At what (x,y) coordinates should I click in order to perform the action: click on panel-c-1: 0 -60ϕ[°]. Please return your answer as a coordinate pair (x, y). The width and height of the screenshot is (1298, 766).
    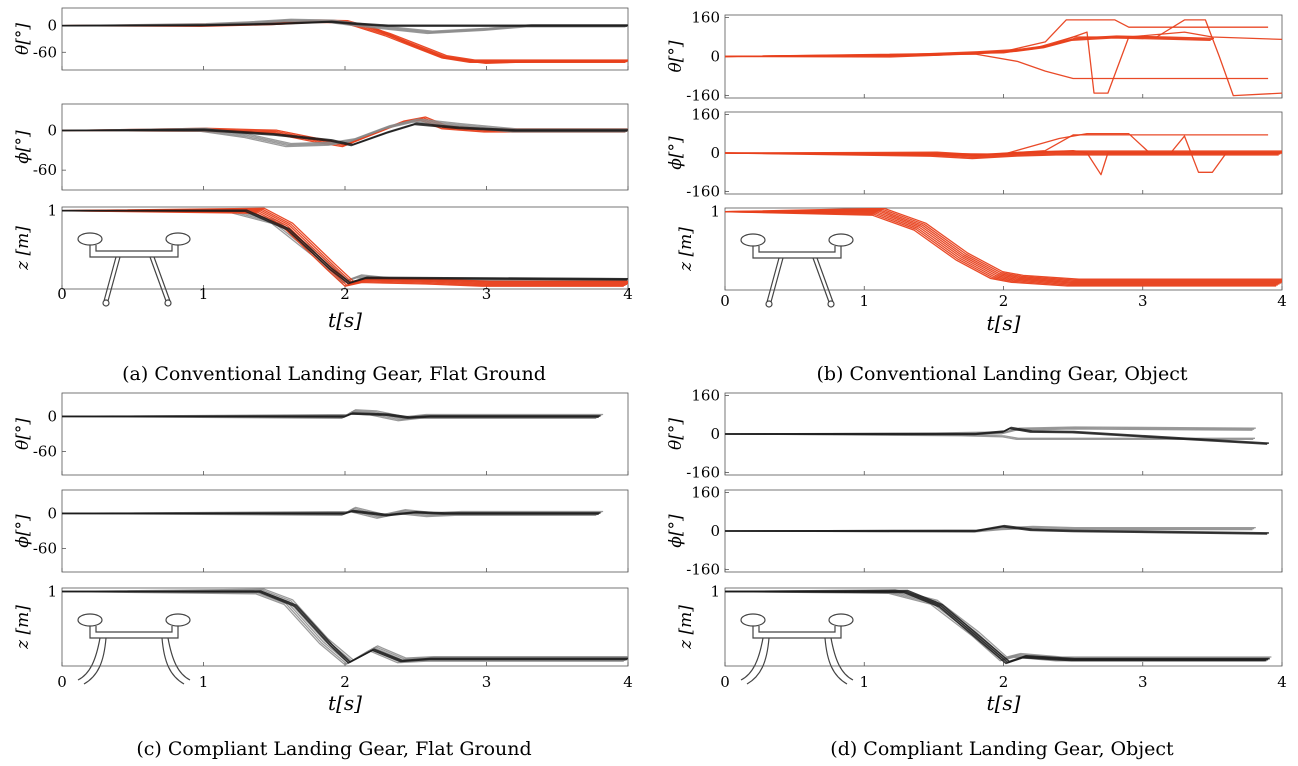
    Looking at the image, I should click on (321, 531).